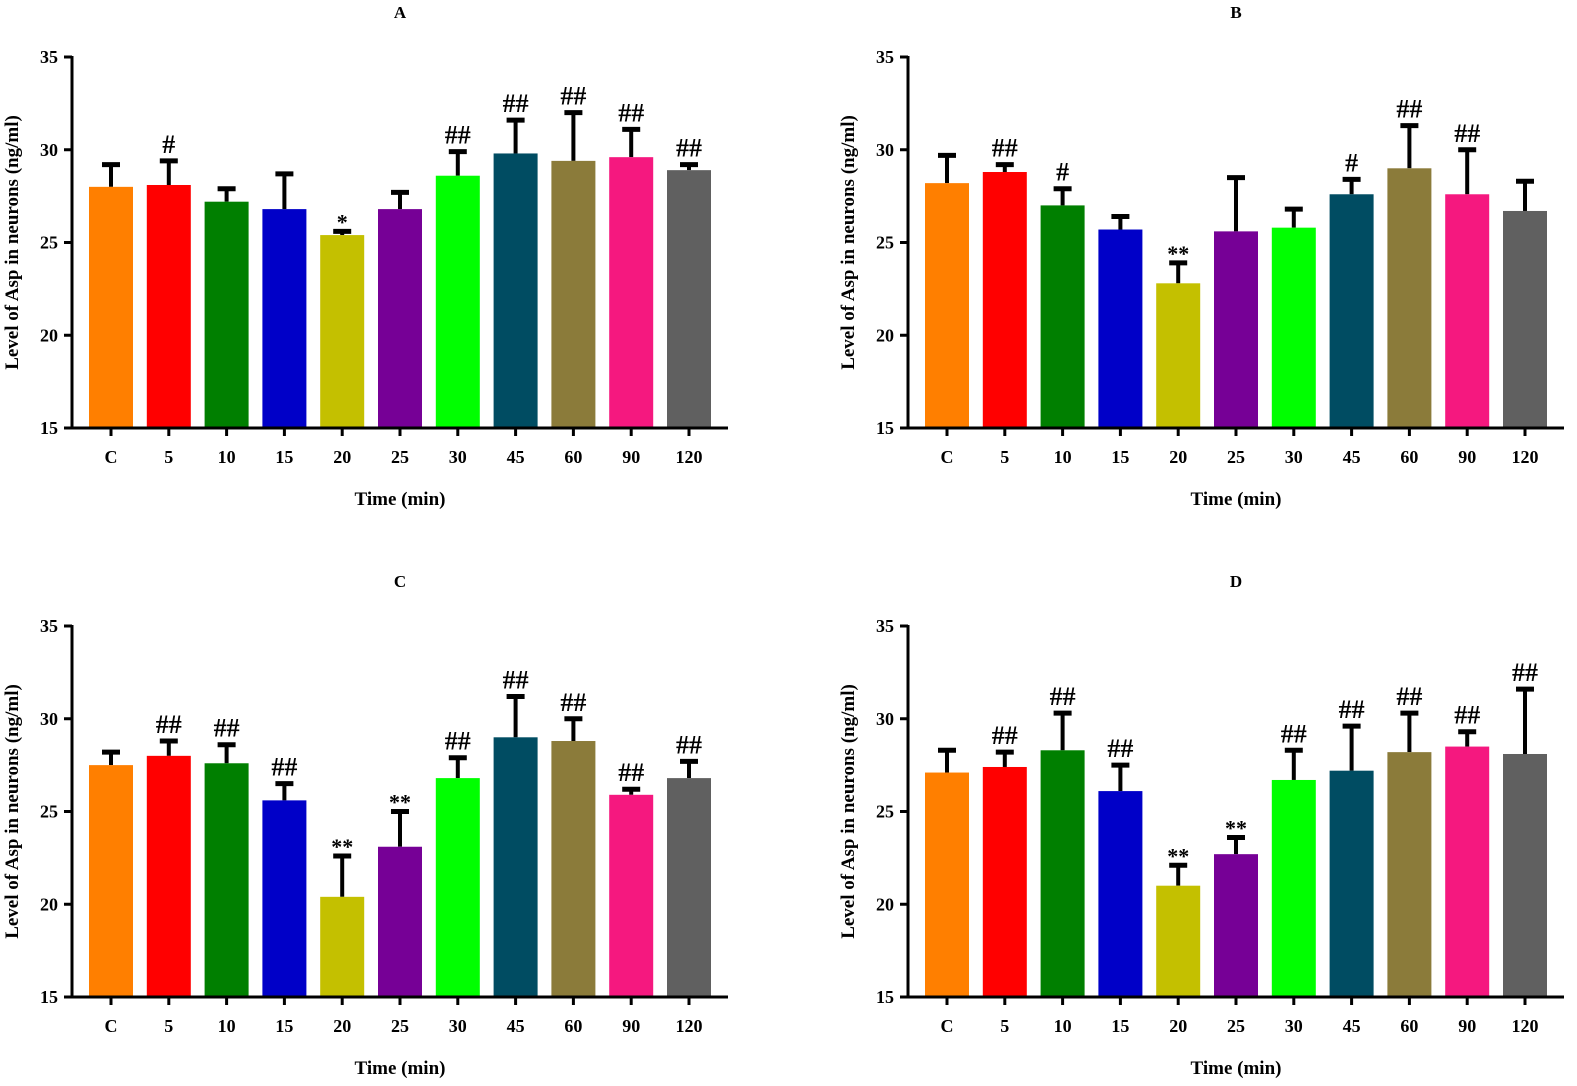 This screenshot has height=1086, width=1577. Describe the element at coordinates (342, 221) in the screenshot. I see `significance-label: *` at that location.